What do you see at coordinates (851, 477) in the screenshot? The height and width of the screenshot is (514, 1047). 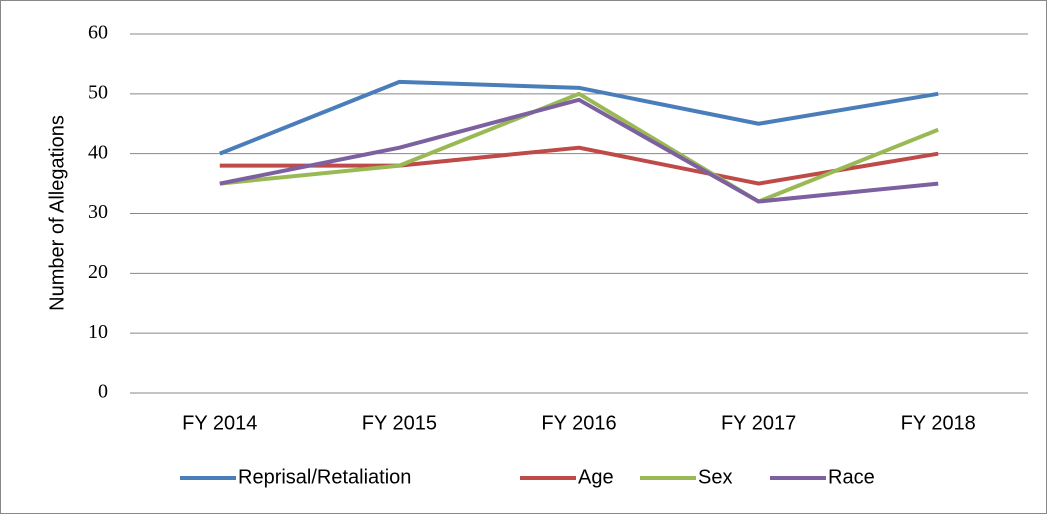 I see `legend-label: Race` at bounding box center [851, 477].